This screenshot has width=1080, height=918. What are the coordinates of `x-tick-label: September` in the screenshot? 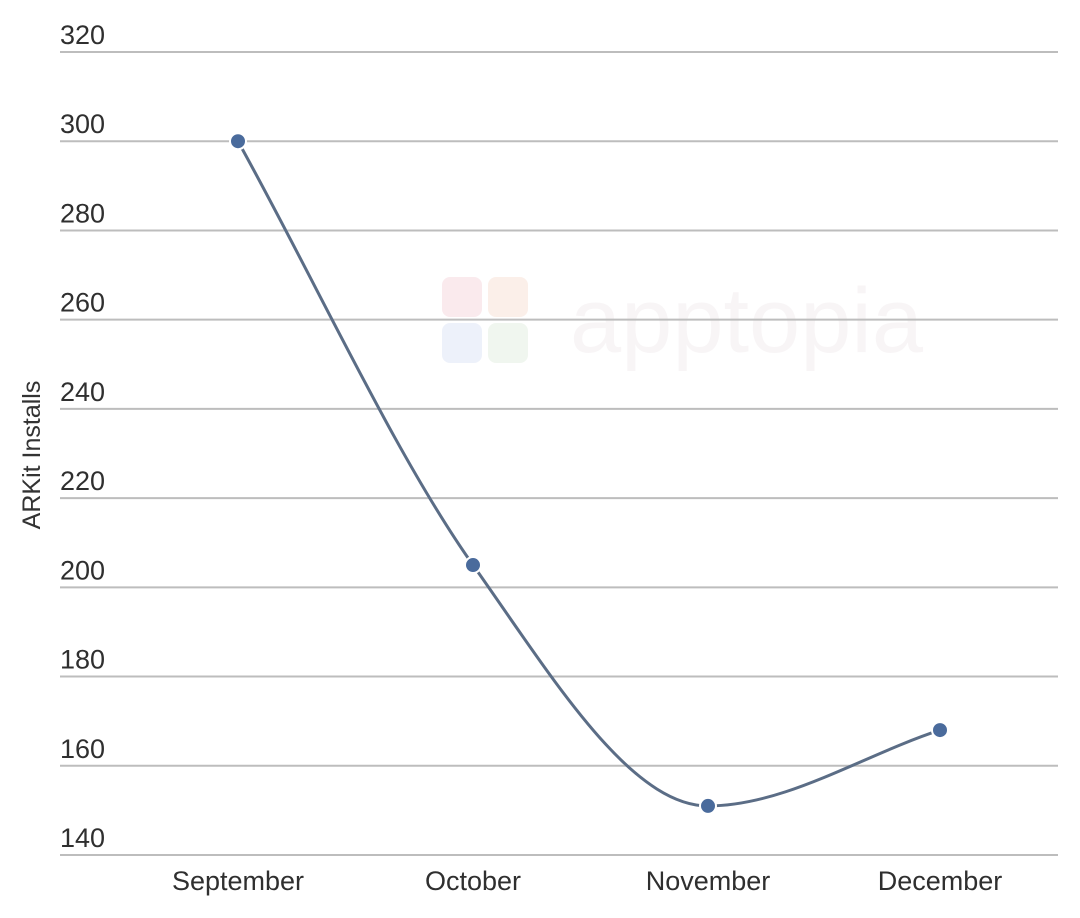 It's located at (238, 881).